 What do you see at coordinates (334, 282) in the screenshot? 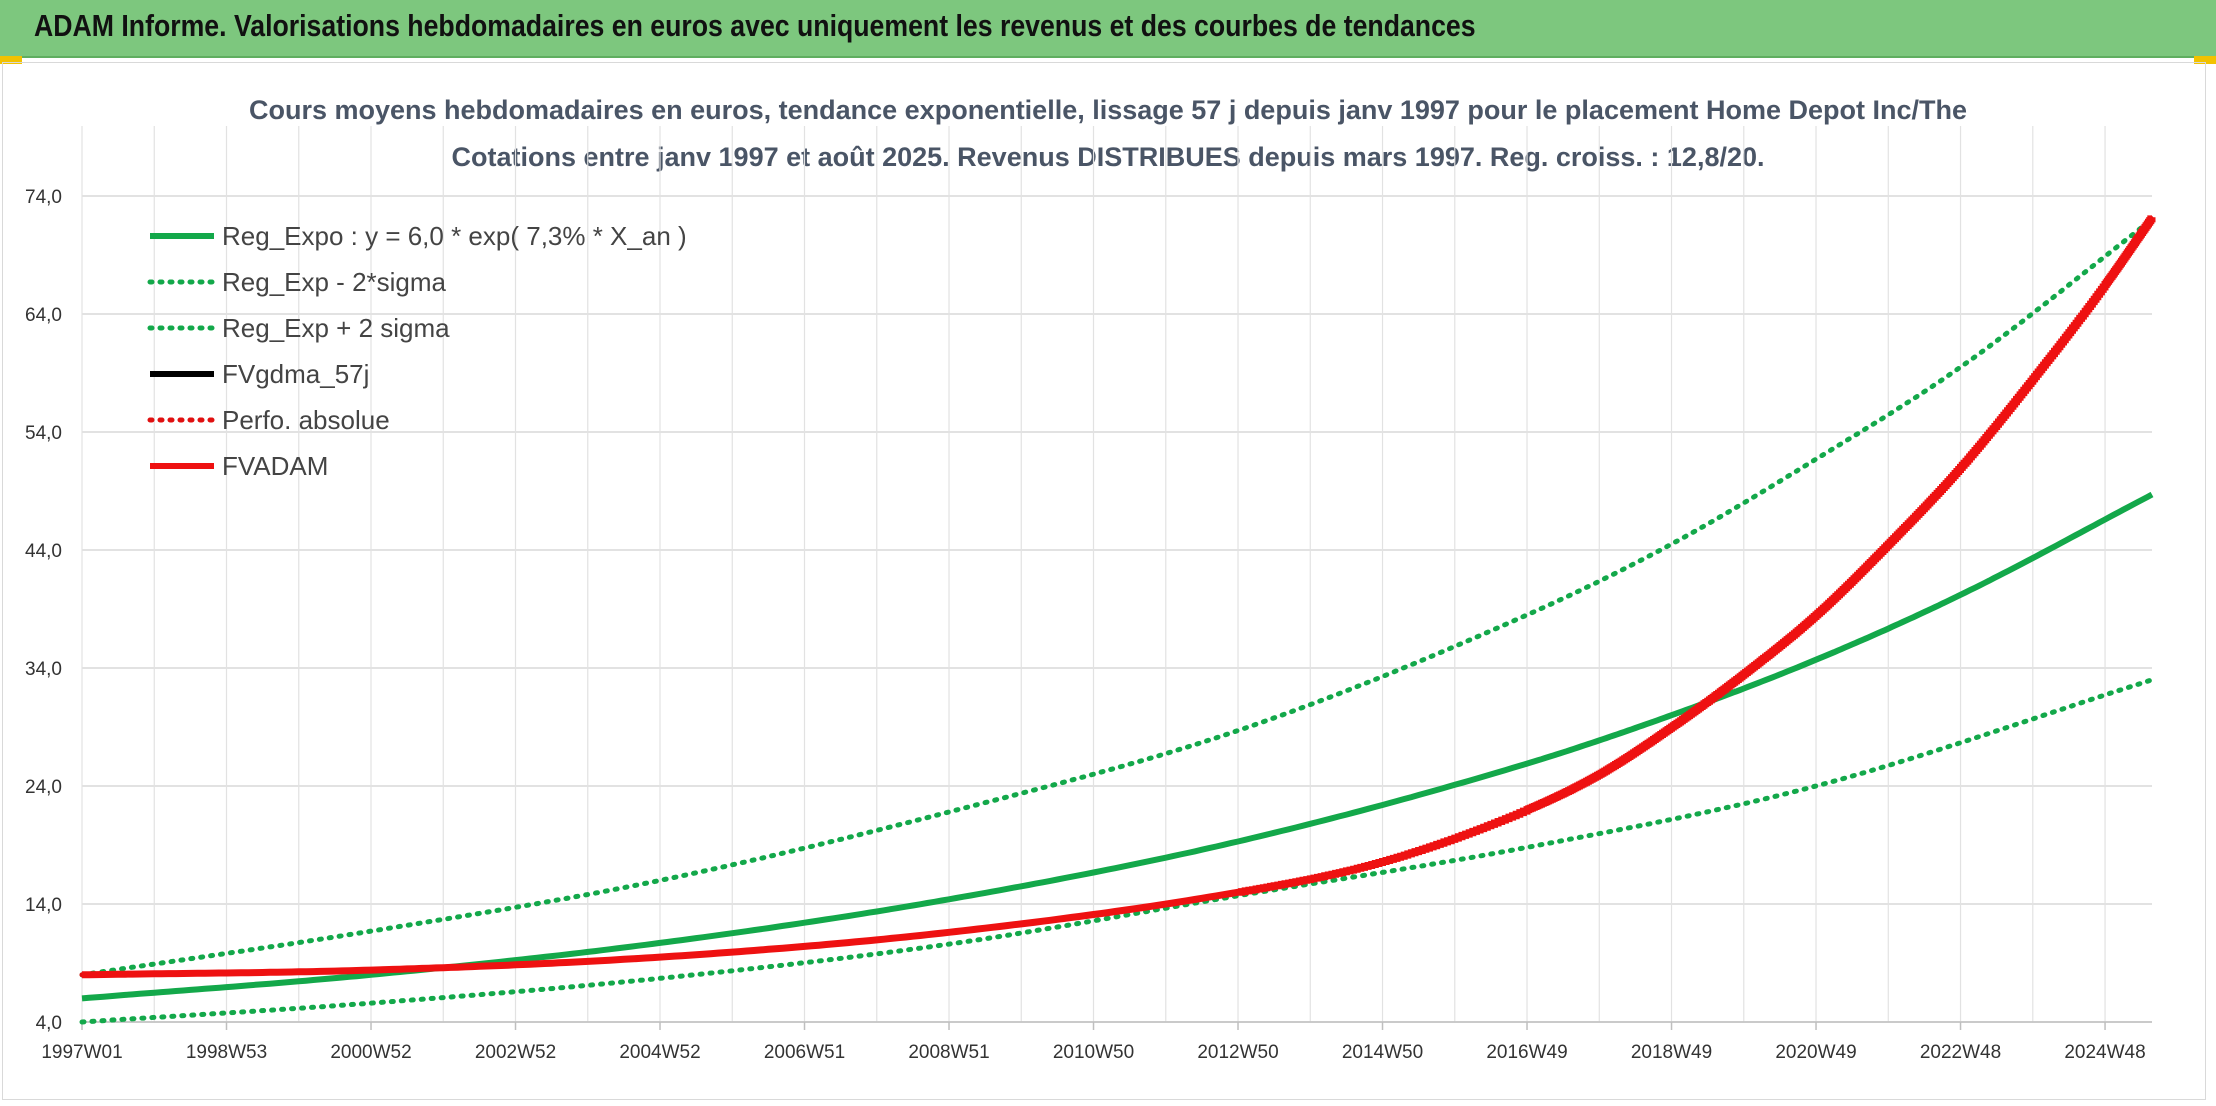
I see `legend-label: Reg_Exp - 2*sigma` at bounding box center [334, 282].